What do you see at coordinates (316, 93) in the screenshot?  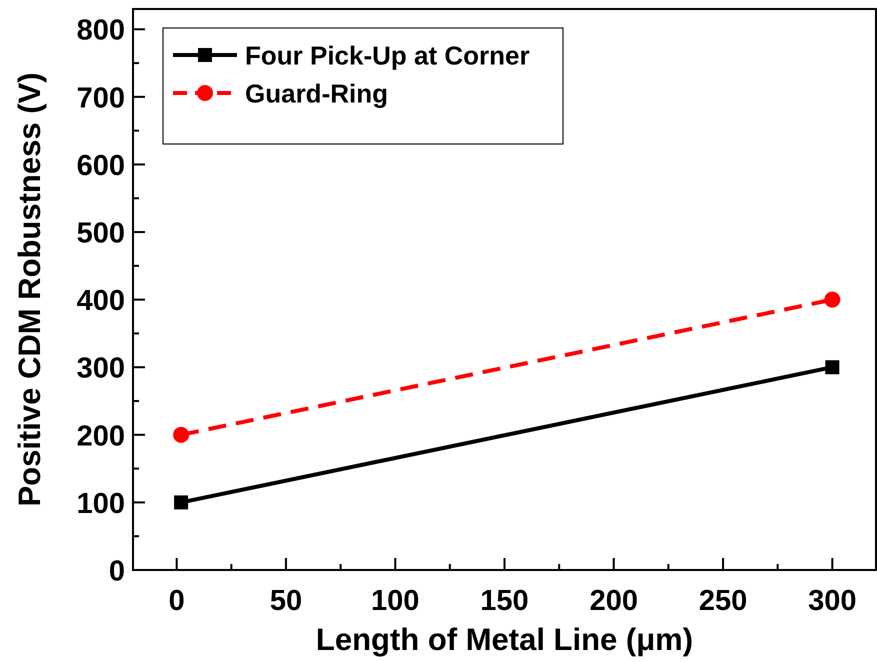 I see `legend-label: Guard-Ring` at bounding box center [316, 93].